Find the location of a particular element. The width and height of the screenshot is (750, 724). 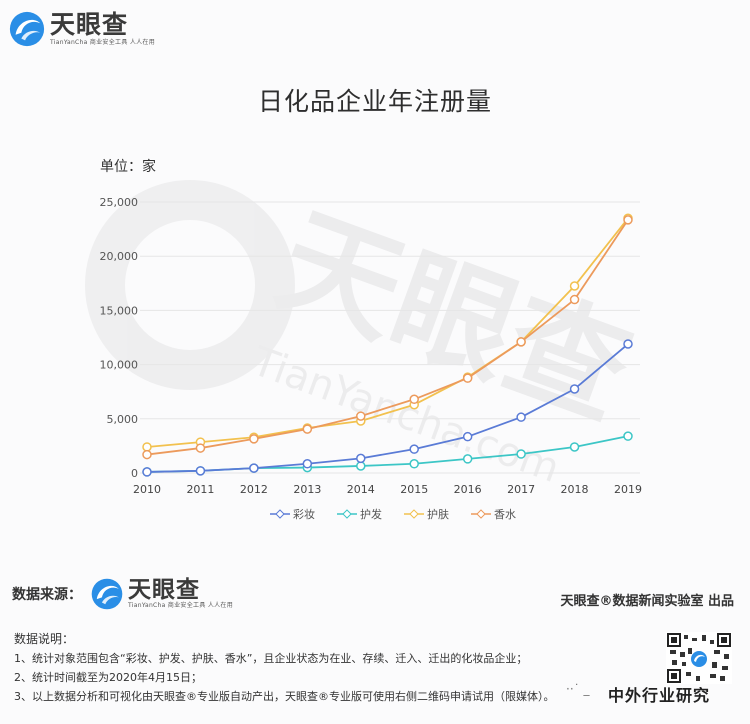

chart-title: 日化品企业年注册量 is located at coordinates (374, 101).